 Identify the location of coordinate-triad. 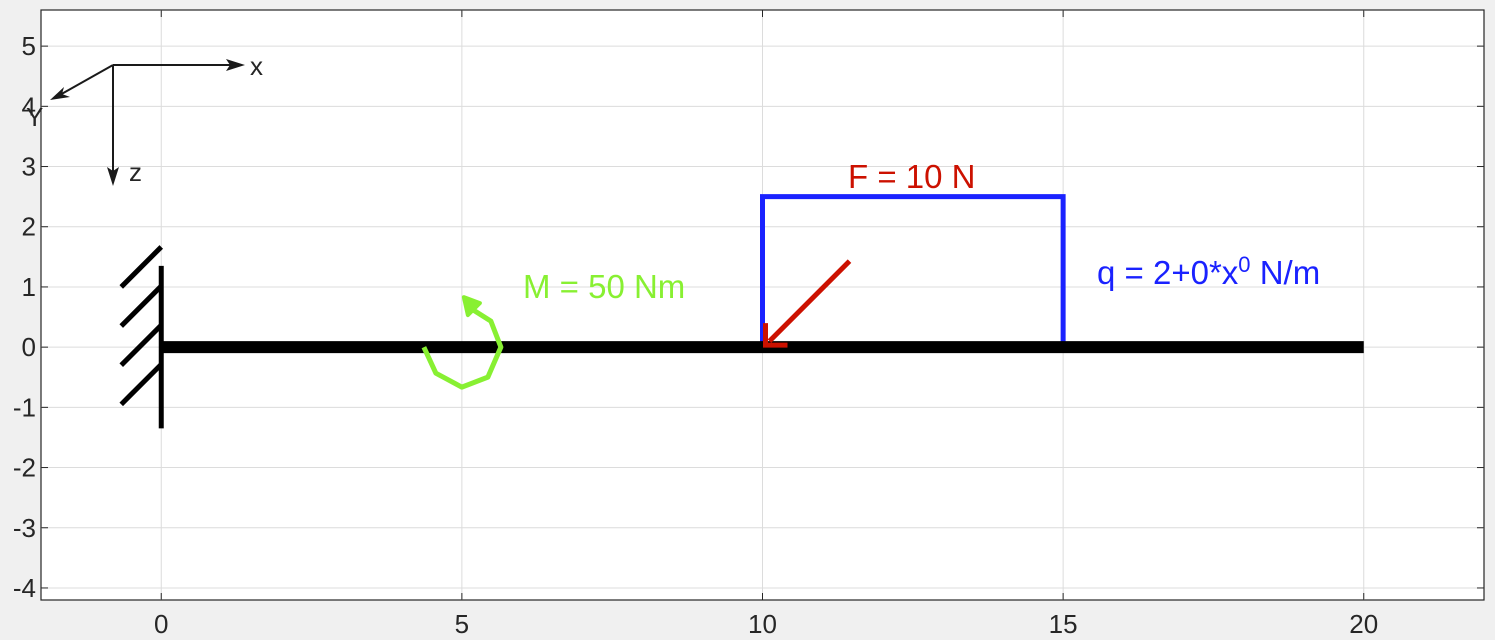
(147, 122).